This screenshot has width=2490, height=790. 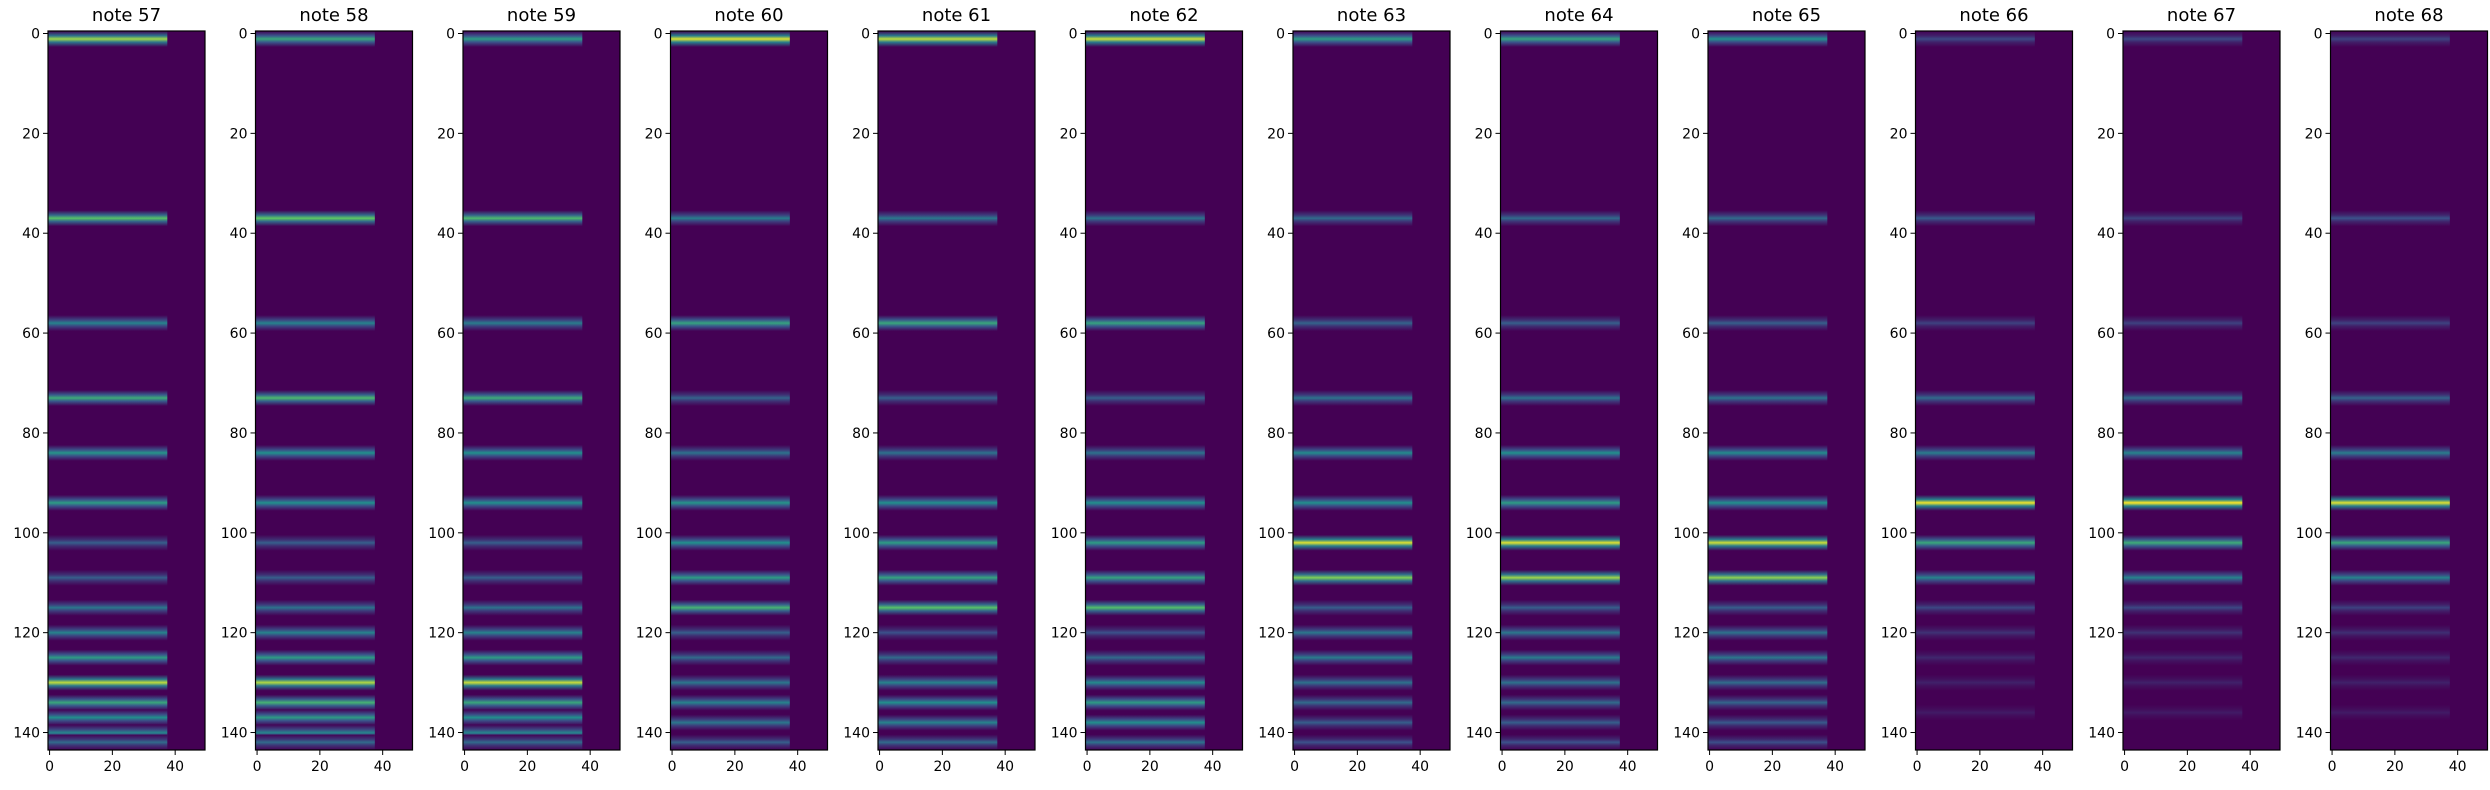 I want to click on heatmap-panel: note 58 0 20 40 60 80 100 120 140 0 20 40, so click(x=317, y=390).